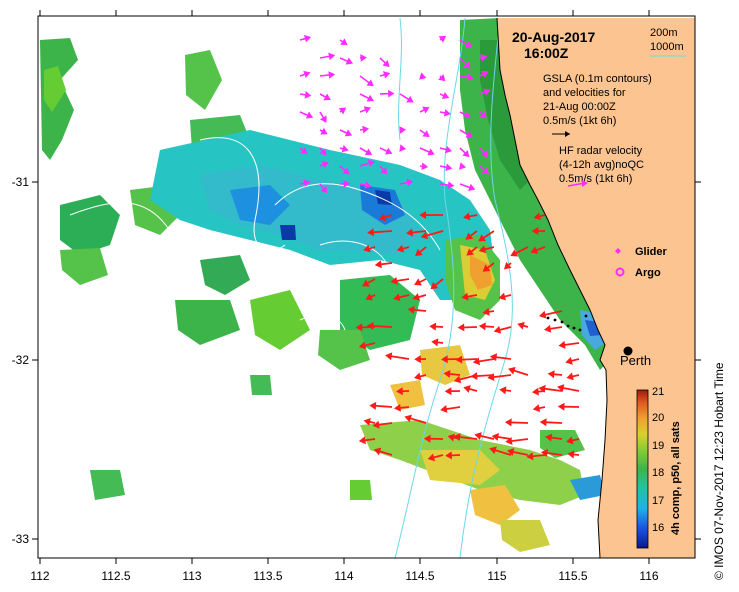 The image size is (739, 592). Describe the element at coordinates (651, 252) in the screenshot. I see `glider-label: Glider` at that location.